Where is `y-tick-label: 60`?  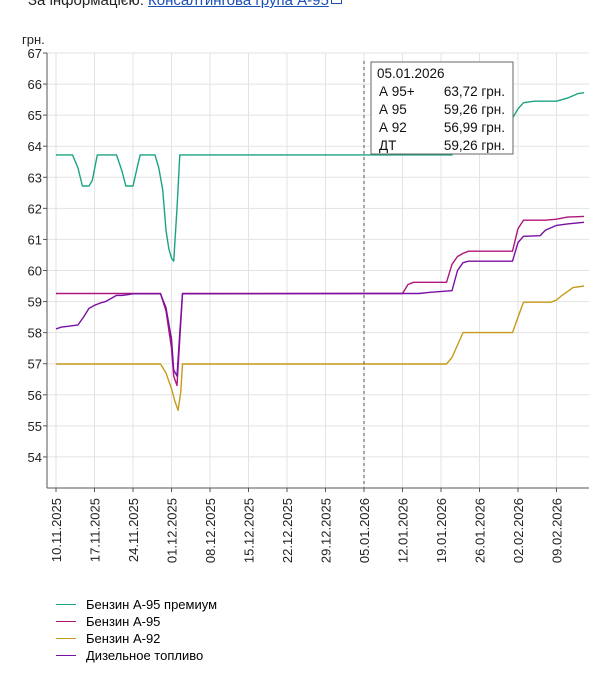
y-tick-label: 60 is located at coordinates (35, 271).